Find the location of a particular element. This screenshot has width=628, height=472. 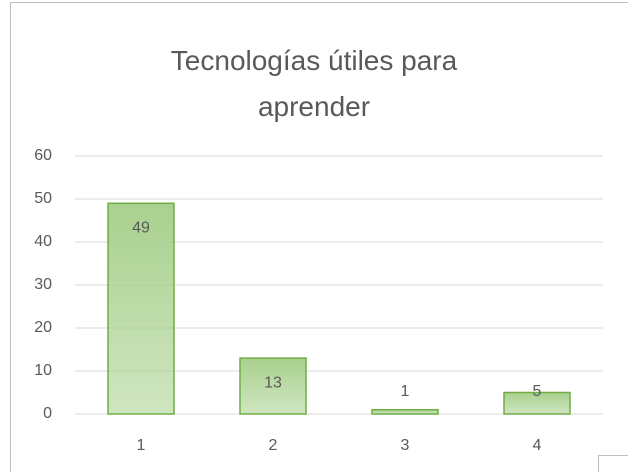

x-tick-label: 2 is located at coordinates (273, 445).